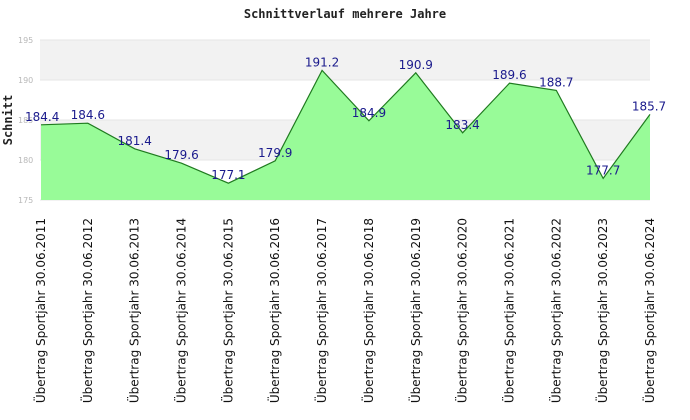 The width and height of the screenshot is (690, 420). Describe the element at coordinates (181, 310) in the screenshot. I see `x-tick-label: Übertrag Sportjahr 30.06.2014` at that location.